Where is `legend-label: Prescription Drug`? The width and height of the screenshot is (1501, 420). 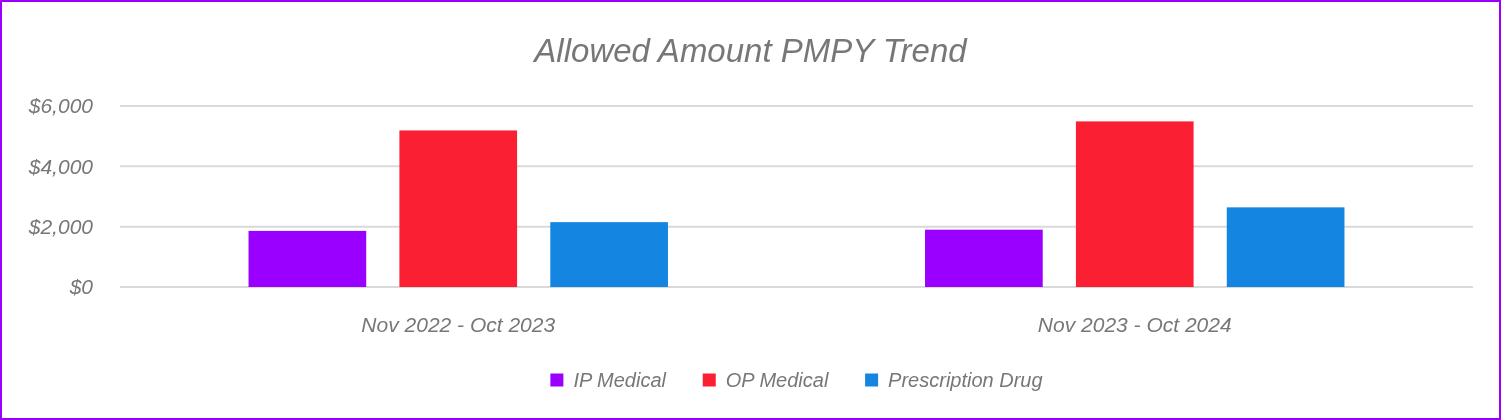
legend-label: Prescription Drug is located at coordinates (965, 380).